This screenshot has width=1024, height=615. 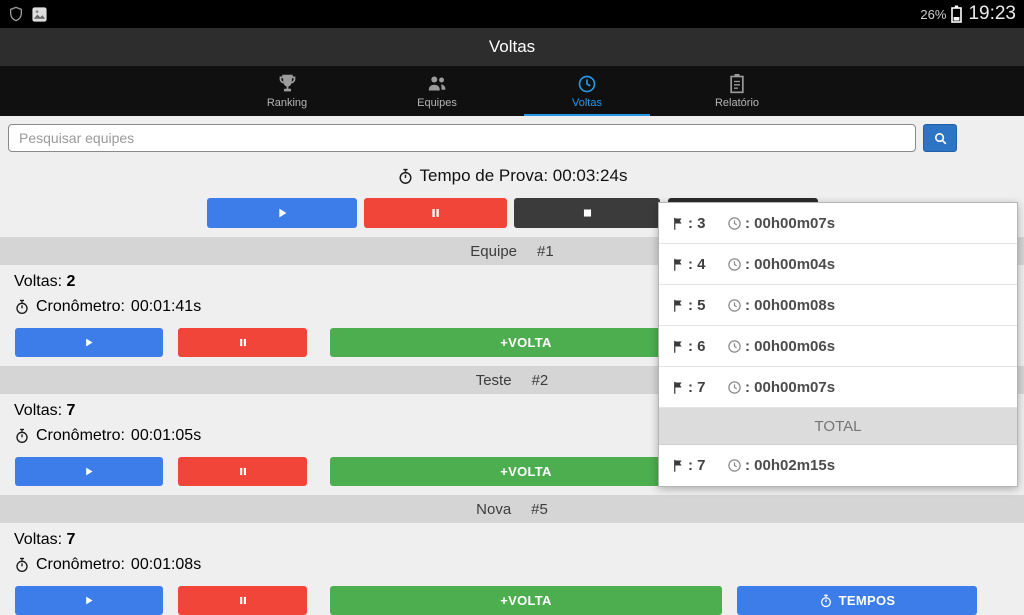 I want to click on lap-number: : 3, so click(x=697, y=223).